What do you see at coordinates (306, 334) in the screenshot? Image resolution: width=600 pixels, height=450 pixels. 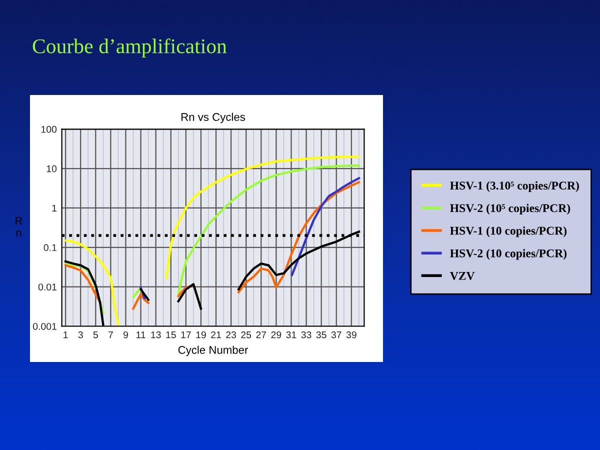 I see `x-tick-label: 33` at bounding box center [306, 334].